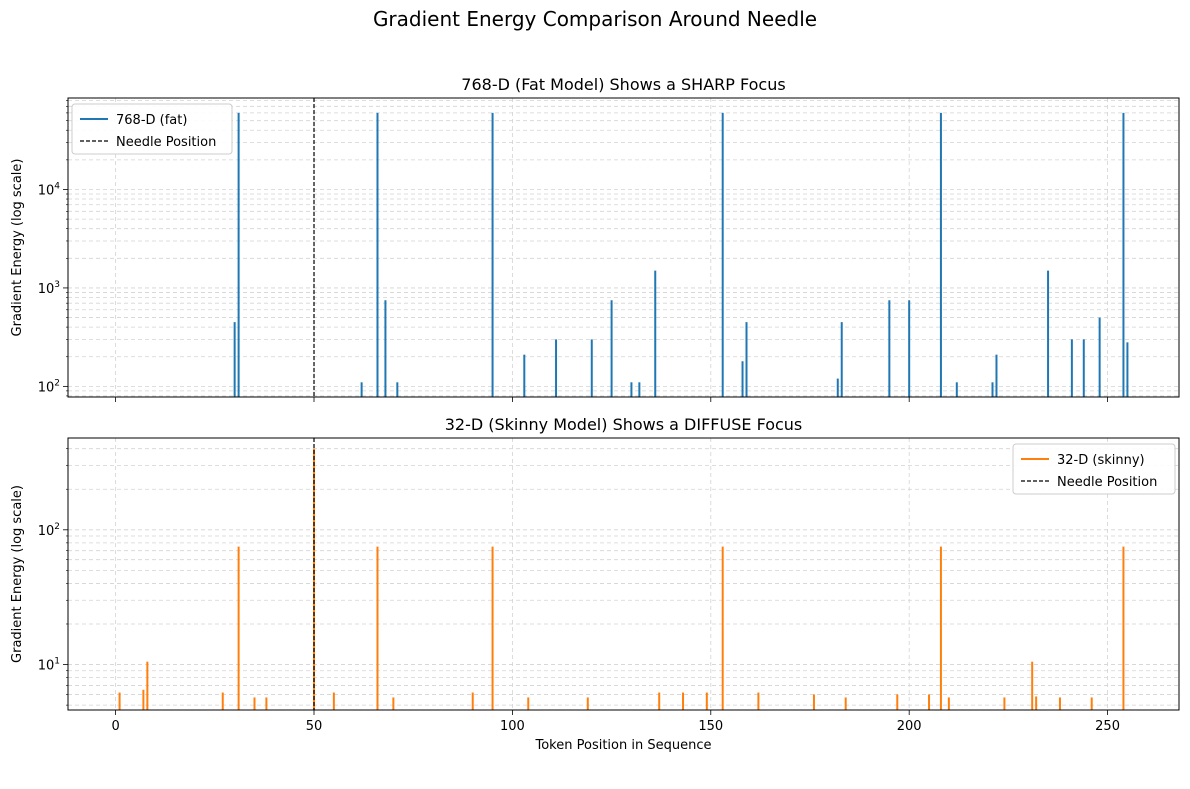 Image resolution: width=1190 pixels, height=789 pixels. Describe the element at coordinates (314, 726) in the screenshot. I see `x-tick-label: 50` at that location.